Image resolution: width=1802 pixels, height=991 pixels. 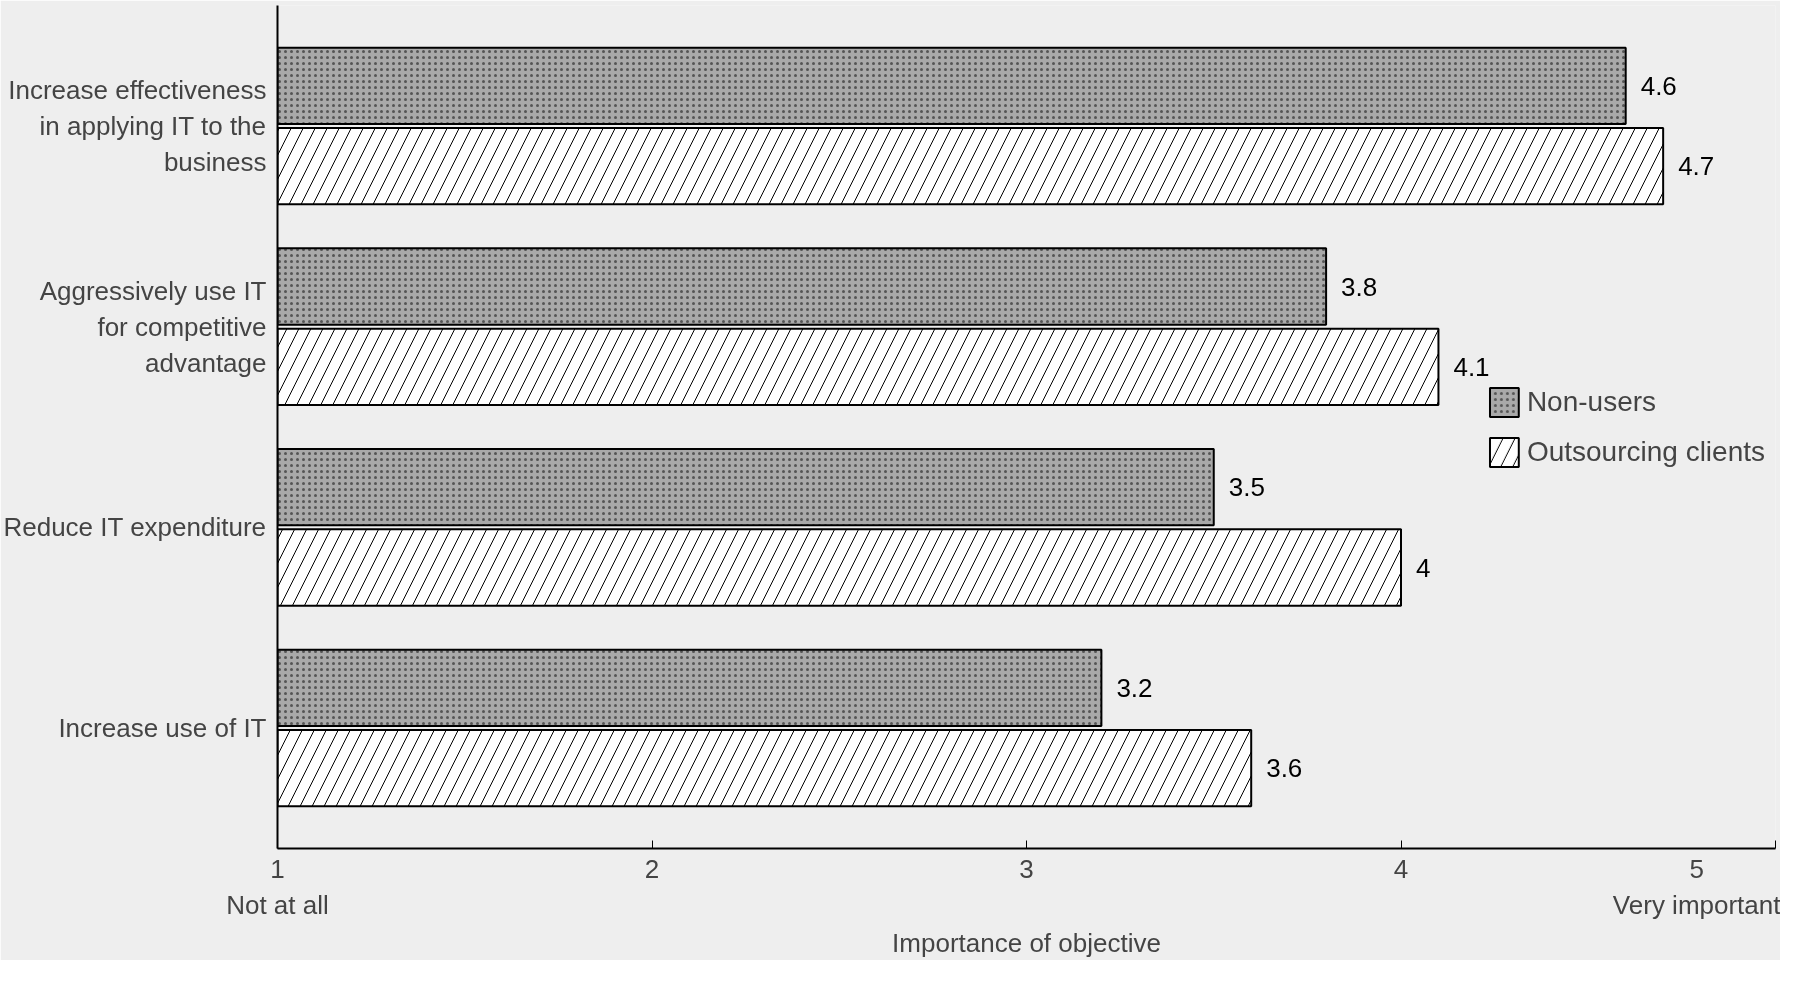 I want to click on y-tick-label: Reduce IT expenditure, so click(x=135, y=527).